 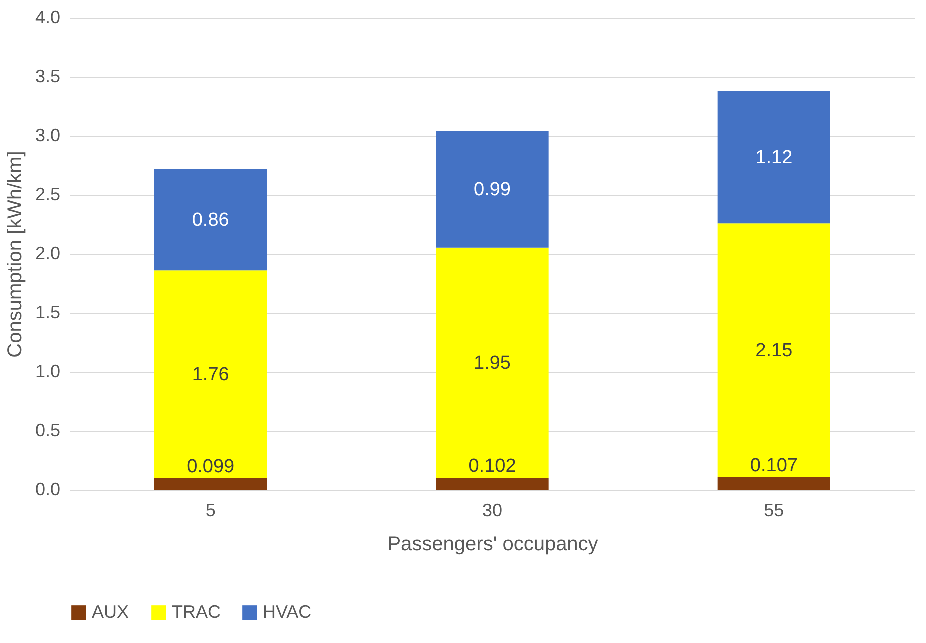 I want to click on data-label: 0.102, so click(x=492, y=466).